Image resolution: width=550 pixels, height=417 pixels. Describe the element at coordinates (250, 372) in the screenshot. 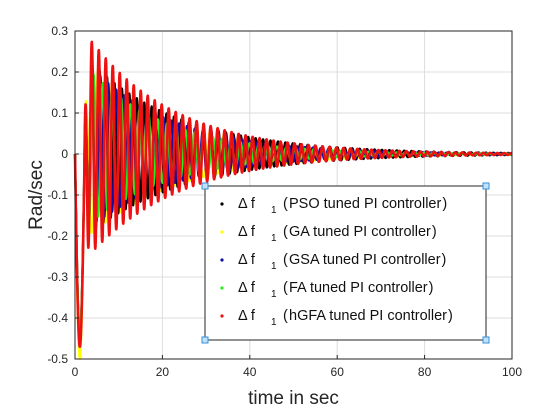

I see `x-tick-label: 40` at that location.